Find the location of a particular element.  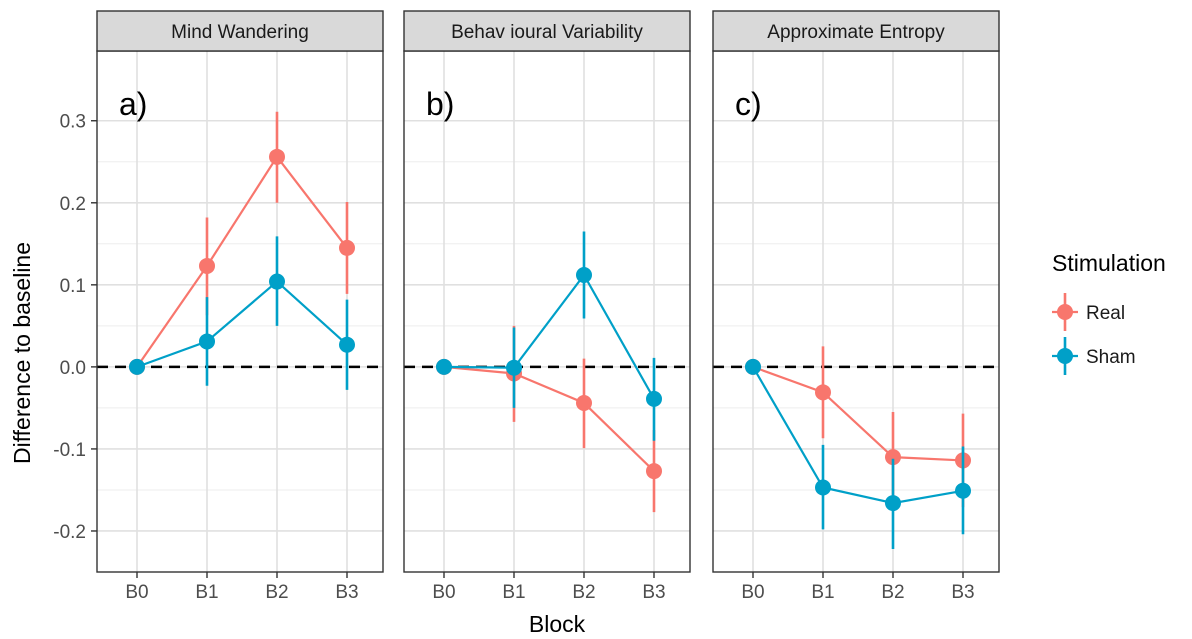

y-tick-label: -0.1 is located at coordinates (69, 450).